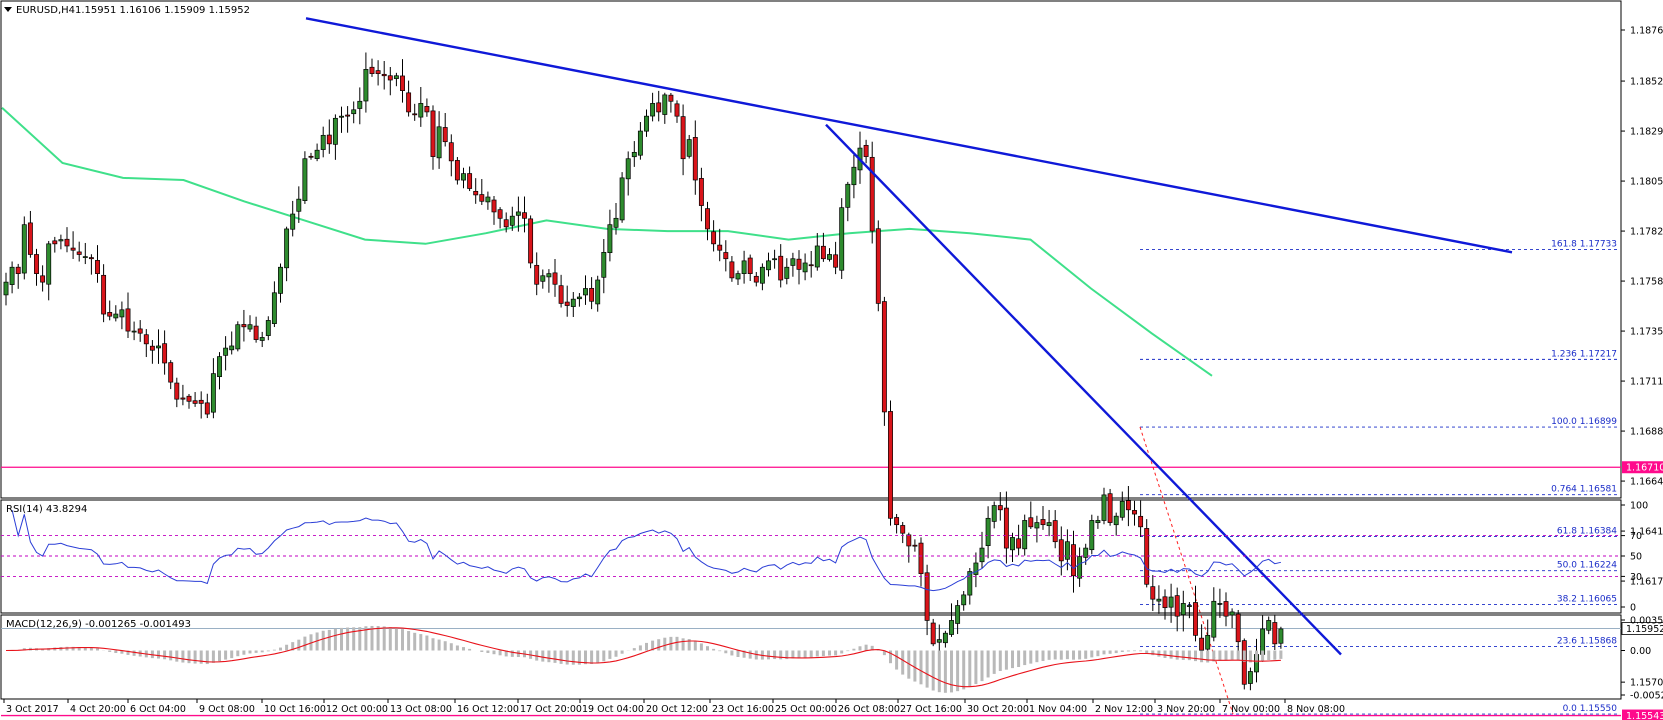 The width and height of the screenshot is (1663, 720). I want to click on collapse-triangle-icon, so click(8, 9).